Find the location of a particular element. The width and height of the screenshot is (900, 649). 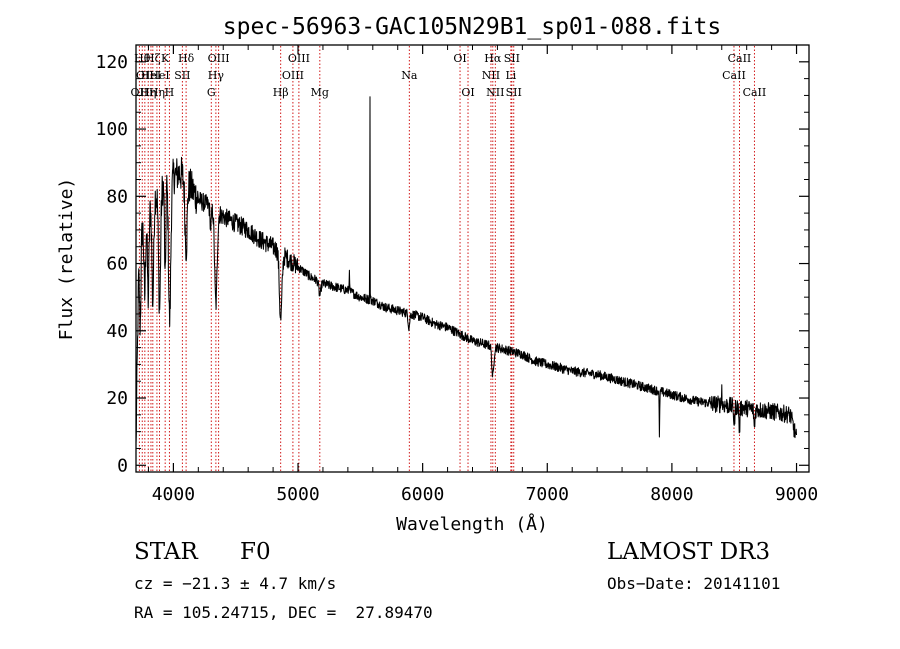

x-tick-label: 9000 is located at coordinates (796, 494).